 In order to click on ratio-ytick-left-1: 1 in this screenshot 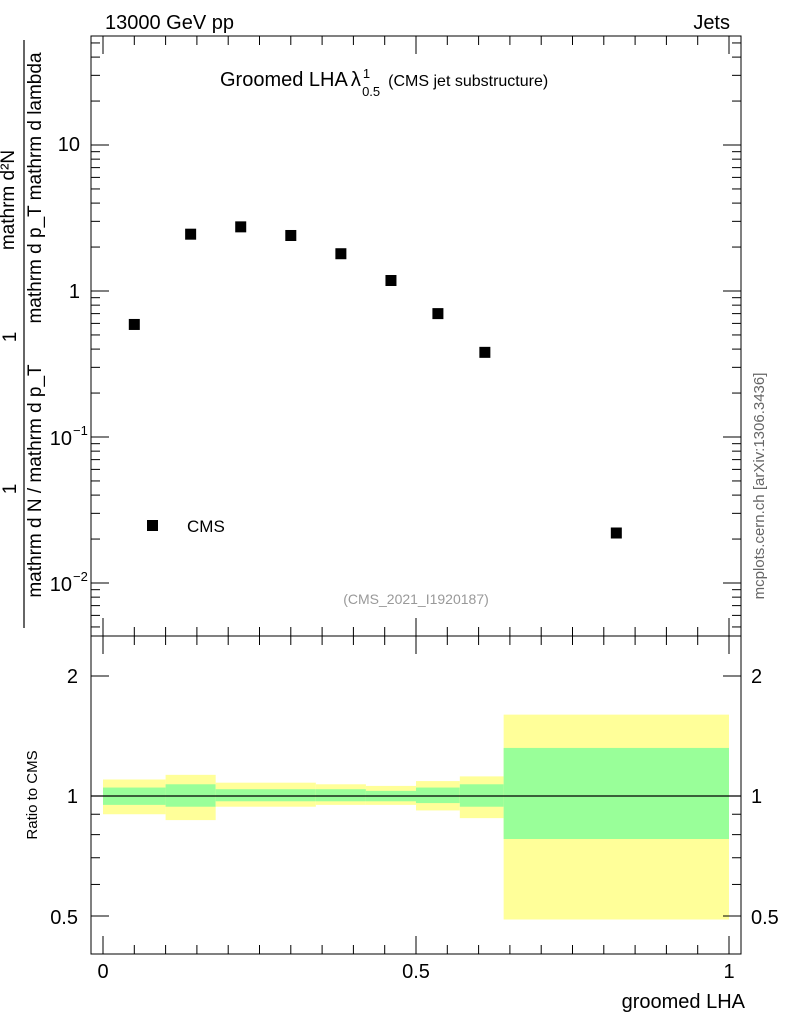, I will do `click(72, 797)`.